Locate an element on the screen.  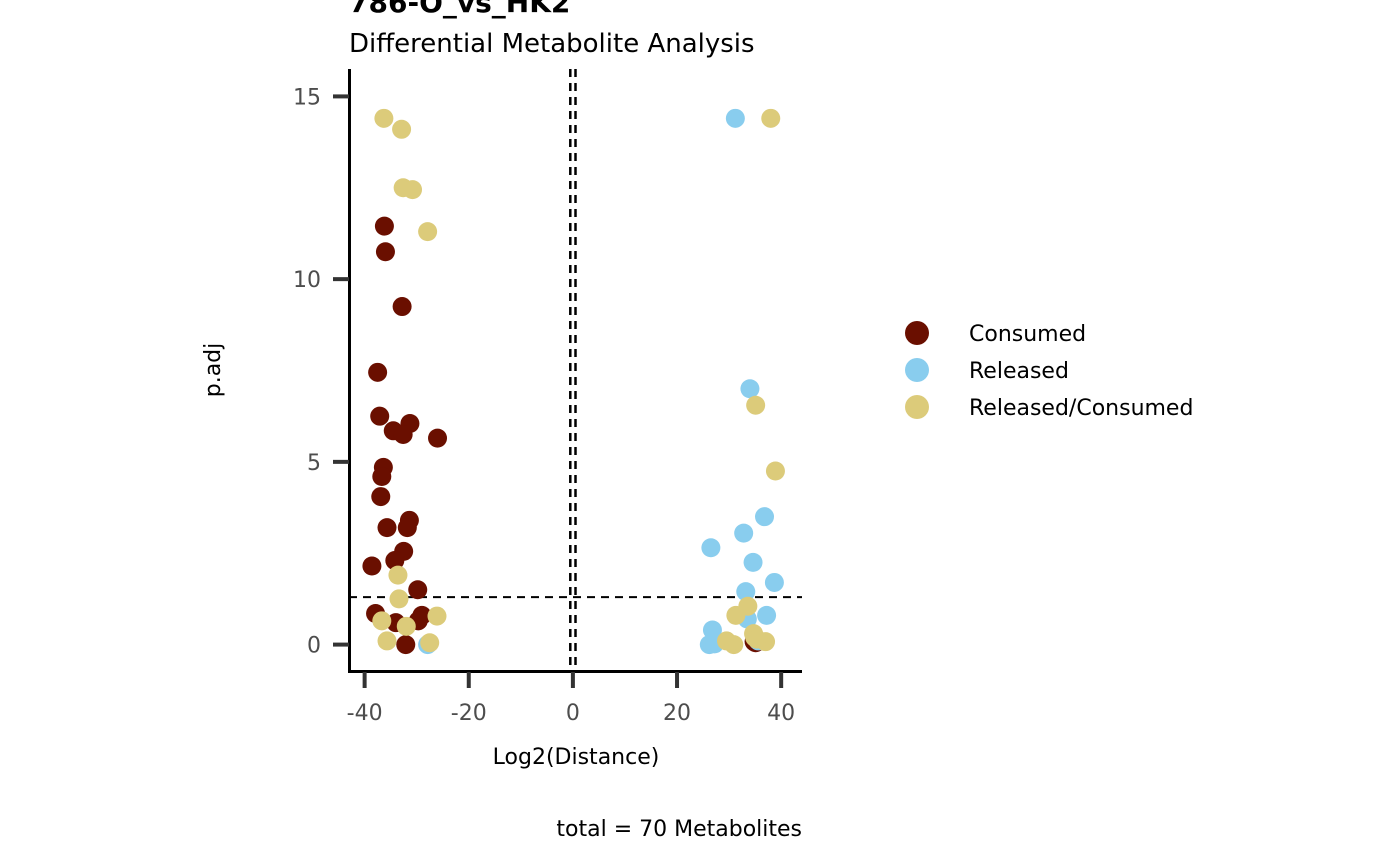
x-tick-label: 0 is located at coordinates (573, 713).